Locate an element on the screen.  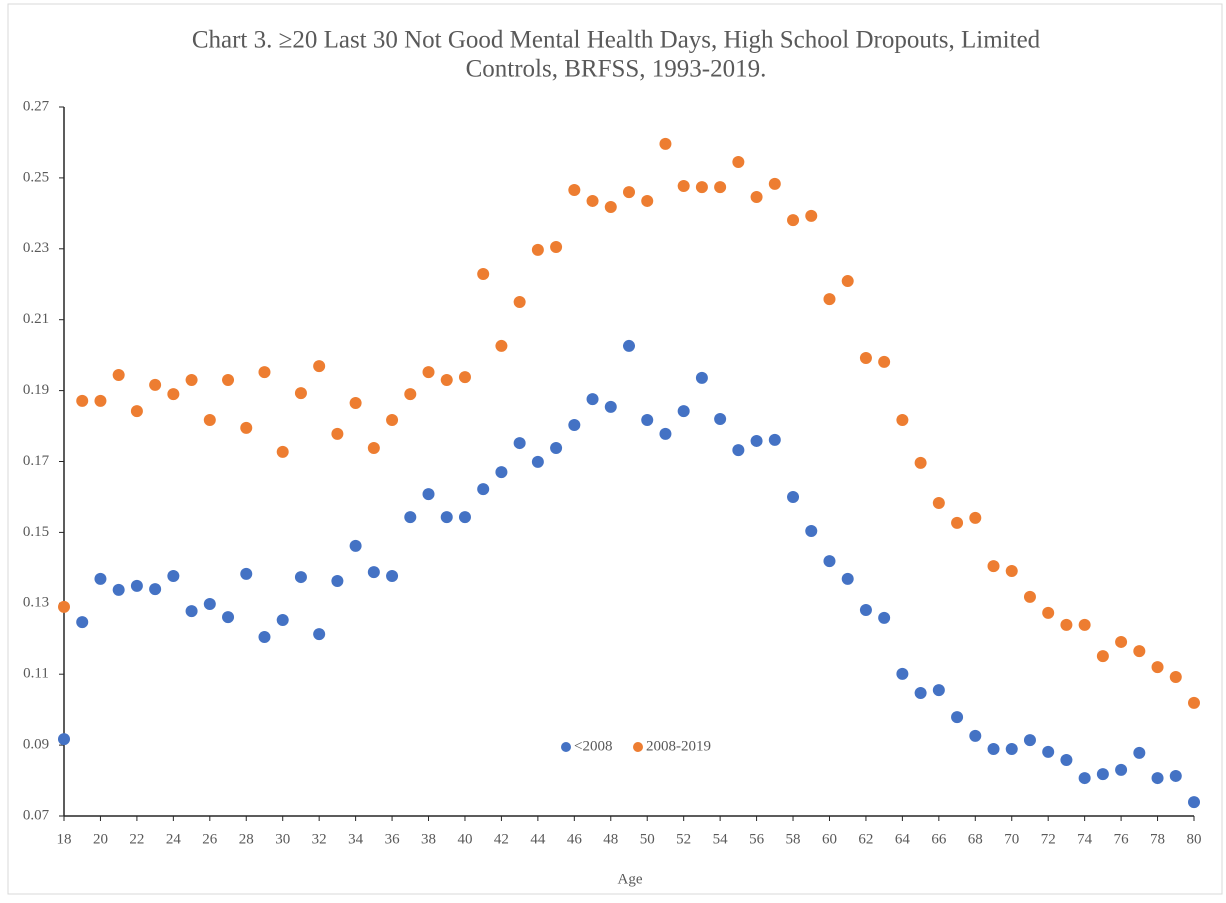
x-tick-label: 74 is located at coordinates (1085, 839).